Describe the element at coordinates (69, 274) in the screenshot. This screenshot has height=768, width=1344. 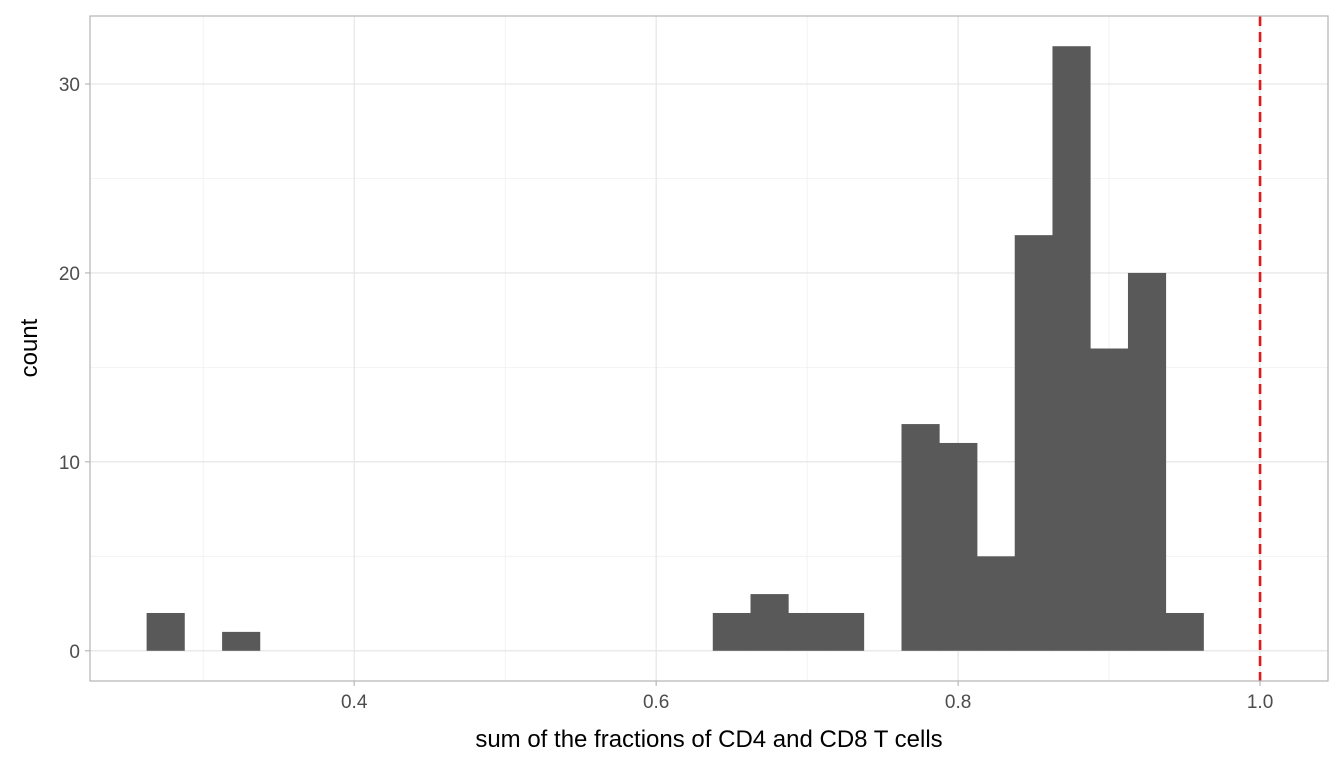
I see `y-tick-label: 20` at that location.